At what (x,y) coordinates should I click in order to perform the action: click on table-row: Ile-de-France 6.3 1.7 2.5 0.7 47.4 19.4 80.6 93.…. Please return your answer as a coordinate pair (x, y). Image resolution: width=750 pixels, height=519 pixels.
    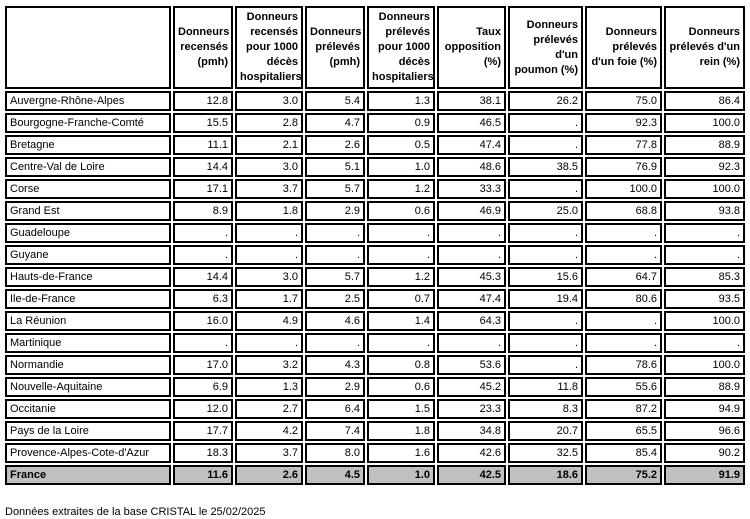
    Looking at the image, I should click on (375, 299).